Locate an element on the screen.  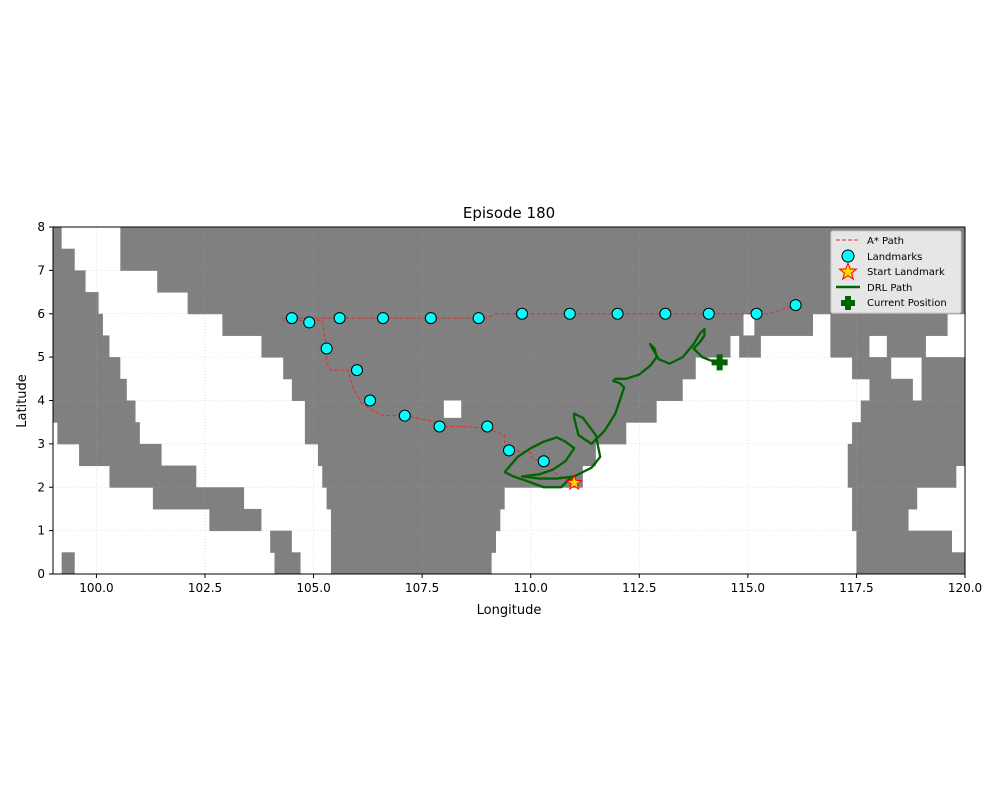
y-tick-label: 6 is located at coordinates (41, 314).